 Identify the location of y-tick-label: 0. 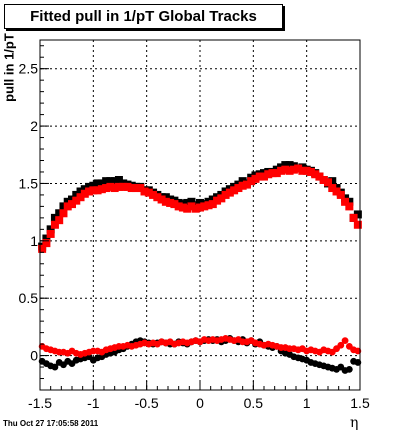
(34, 356).